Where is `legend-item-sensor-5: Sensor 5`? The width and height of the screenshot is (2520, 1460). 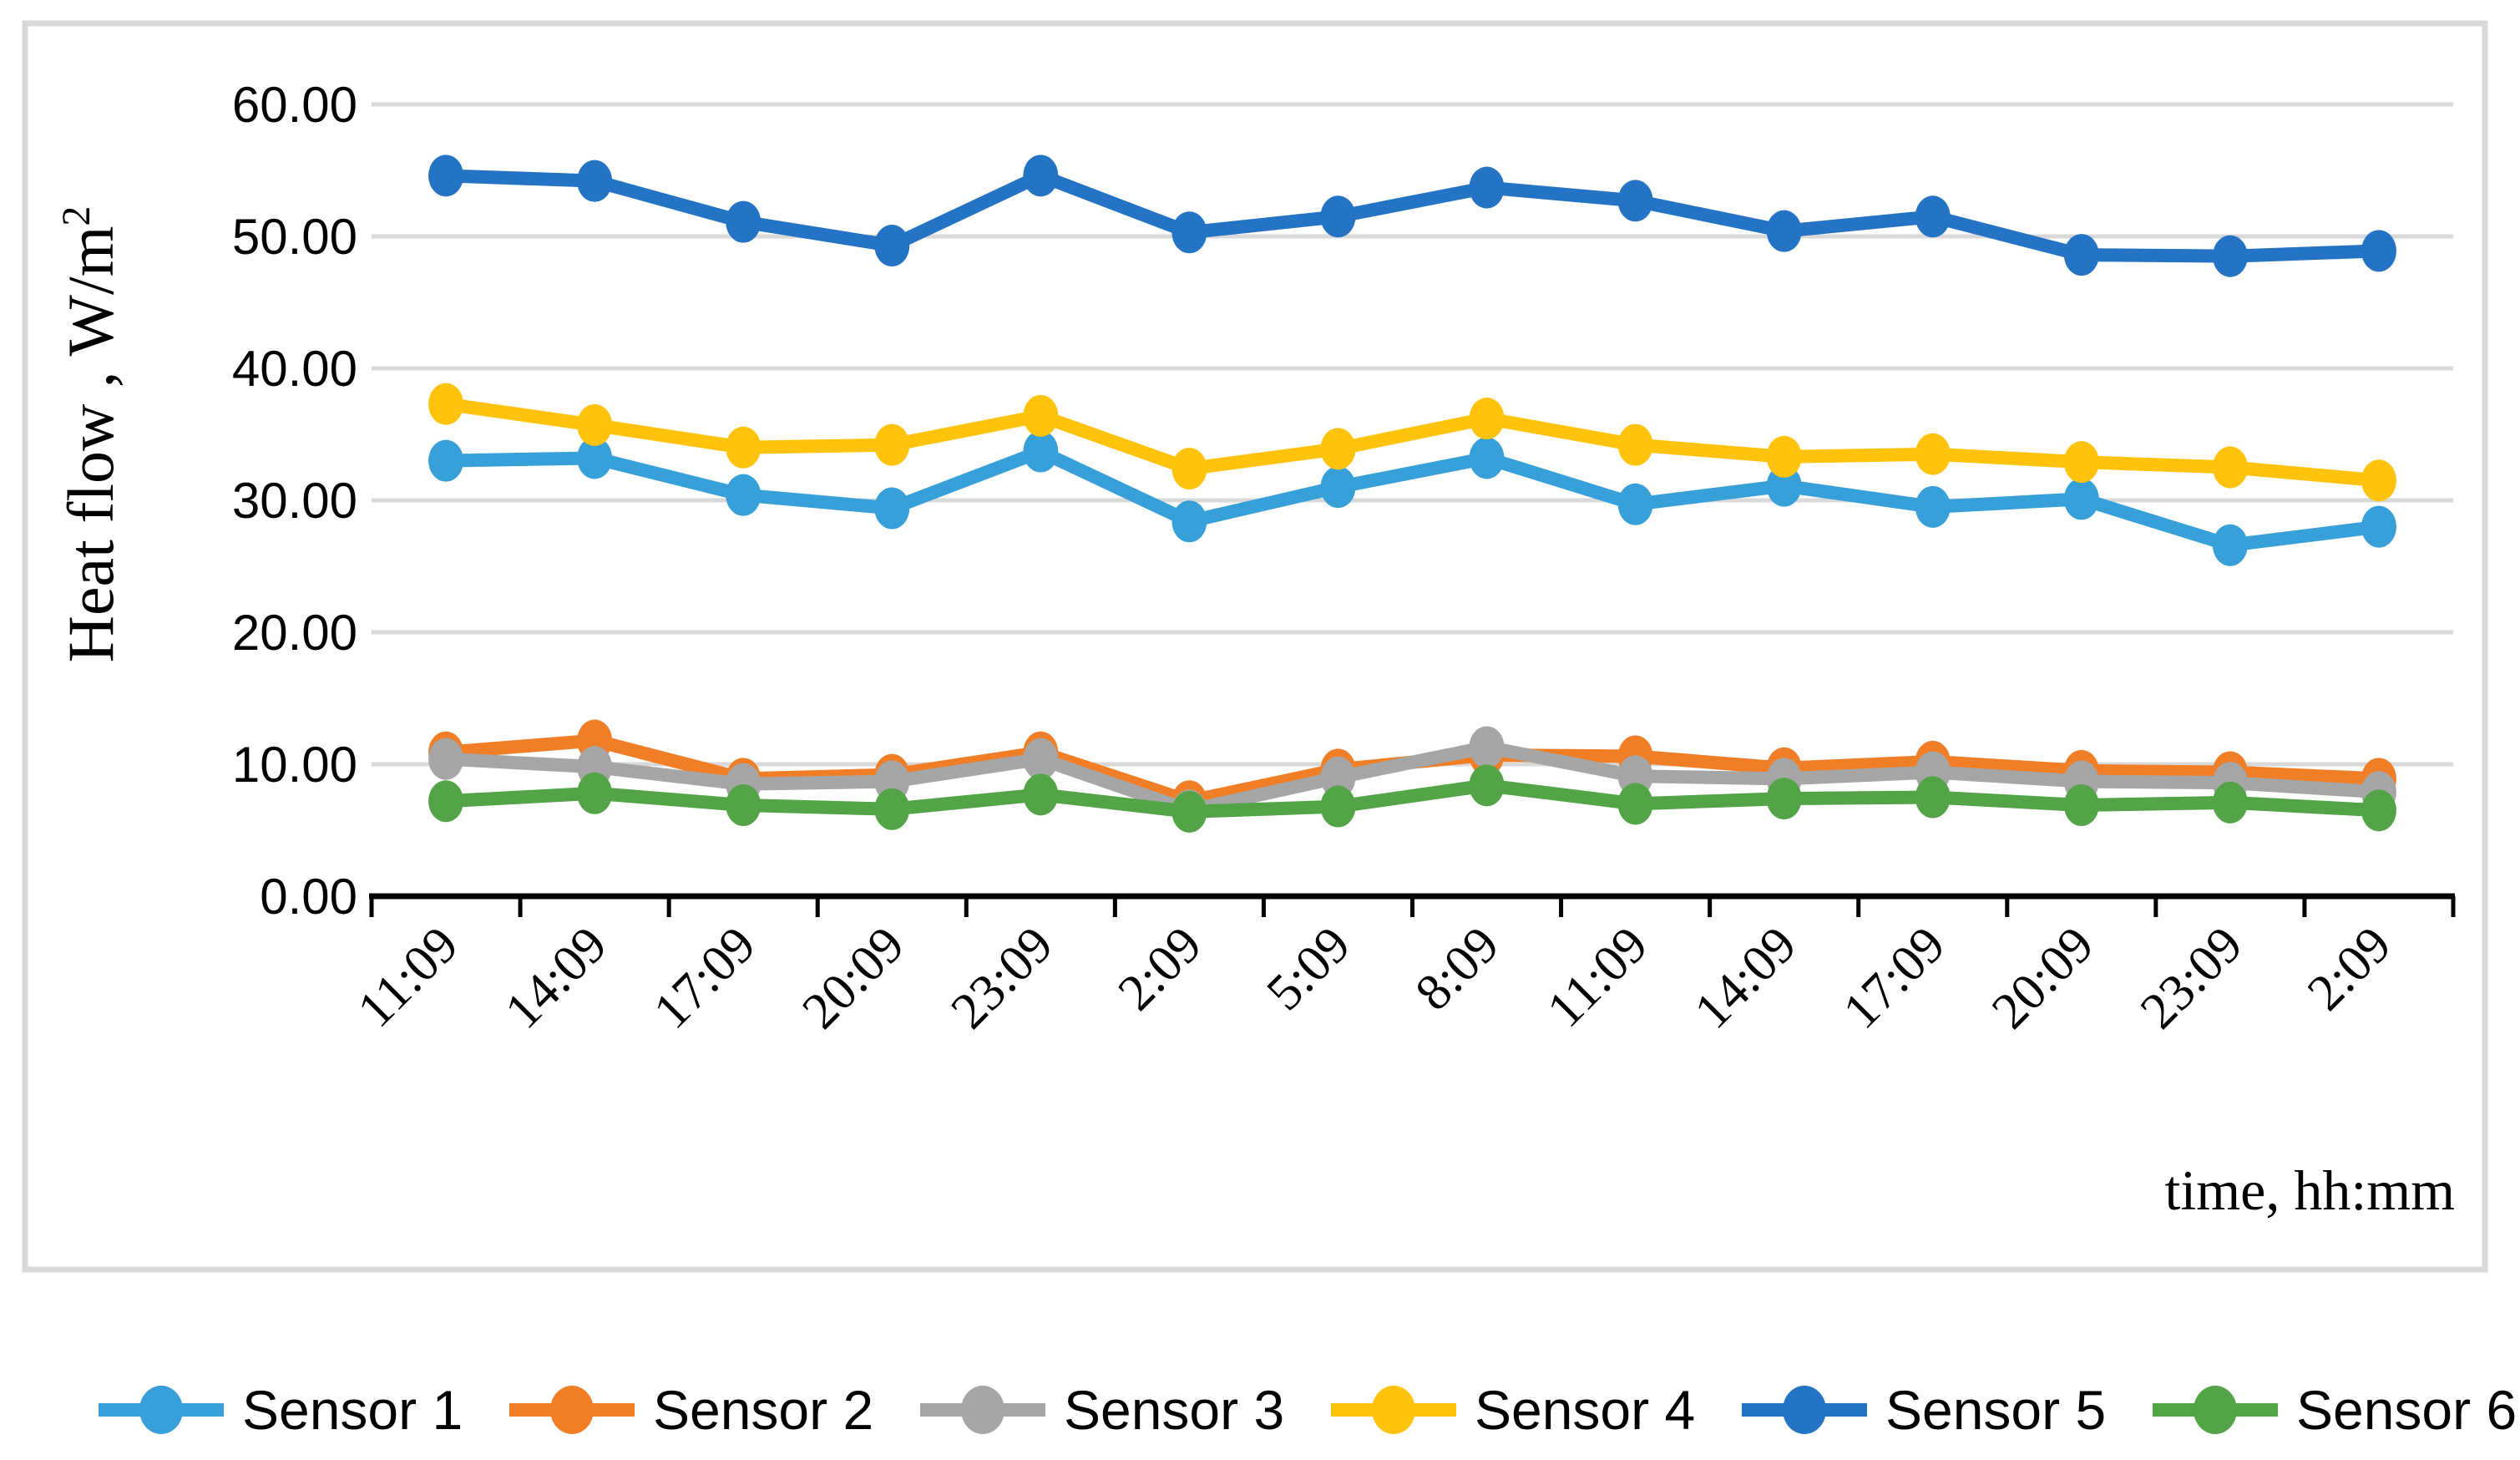 legend-item-sensor-5: Sensor 5 is located at coordinates (1924, 1410).